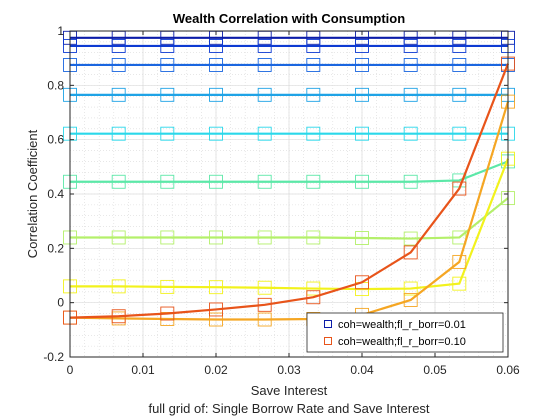 Image resolution: width=560 pixels, height=420 pixels. What do you see at coordinates (55, 194) in the screenshot?
I see `y-tick-label: 0.4` at bounding box center [55, 194].